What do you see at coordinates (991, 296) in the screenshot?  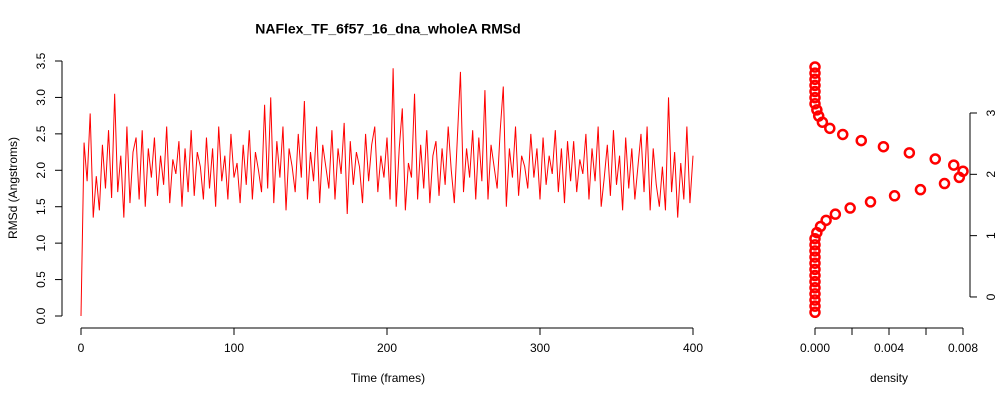 I see `y-tick-label: 0` at bounding box center [991, 296].